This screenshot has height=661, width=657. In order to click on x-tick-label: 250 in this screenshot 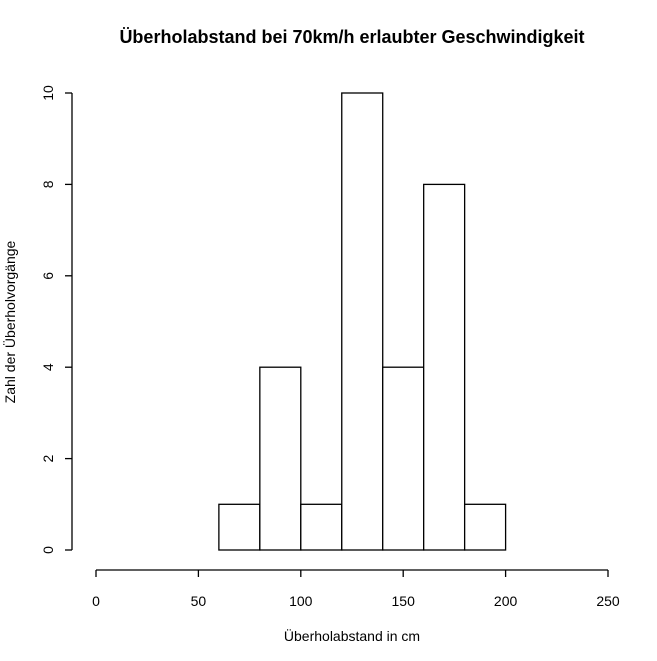, I will do `click(608, 601)`.